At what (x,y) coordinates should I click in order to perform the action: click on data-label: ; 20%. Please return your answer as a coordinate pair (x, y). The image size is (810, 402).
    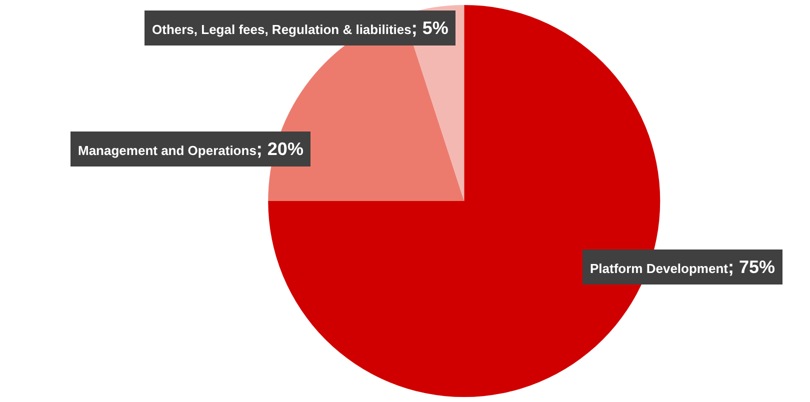
    Looking at the image, I should click on (280, 149).